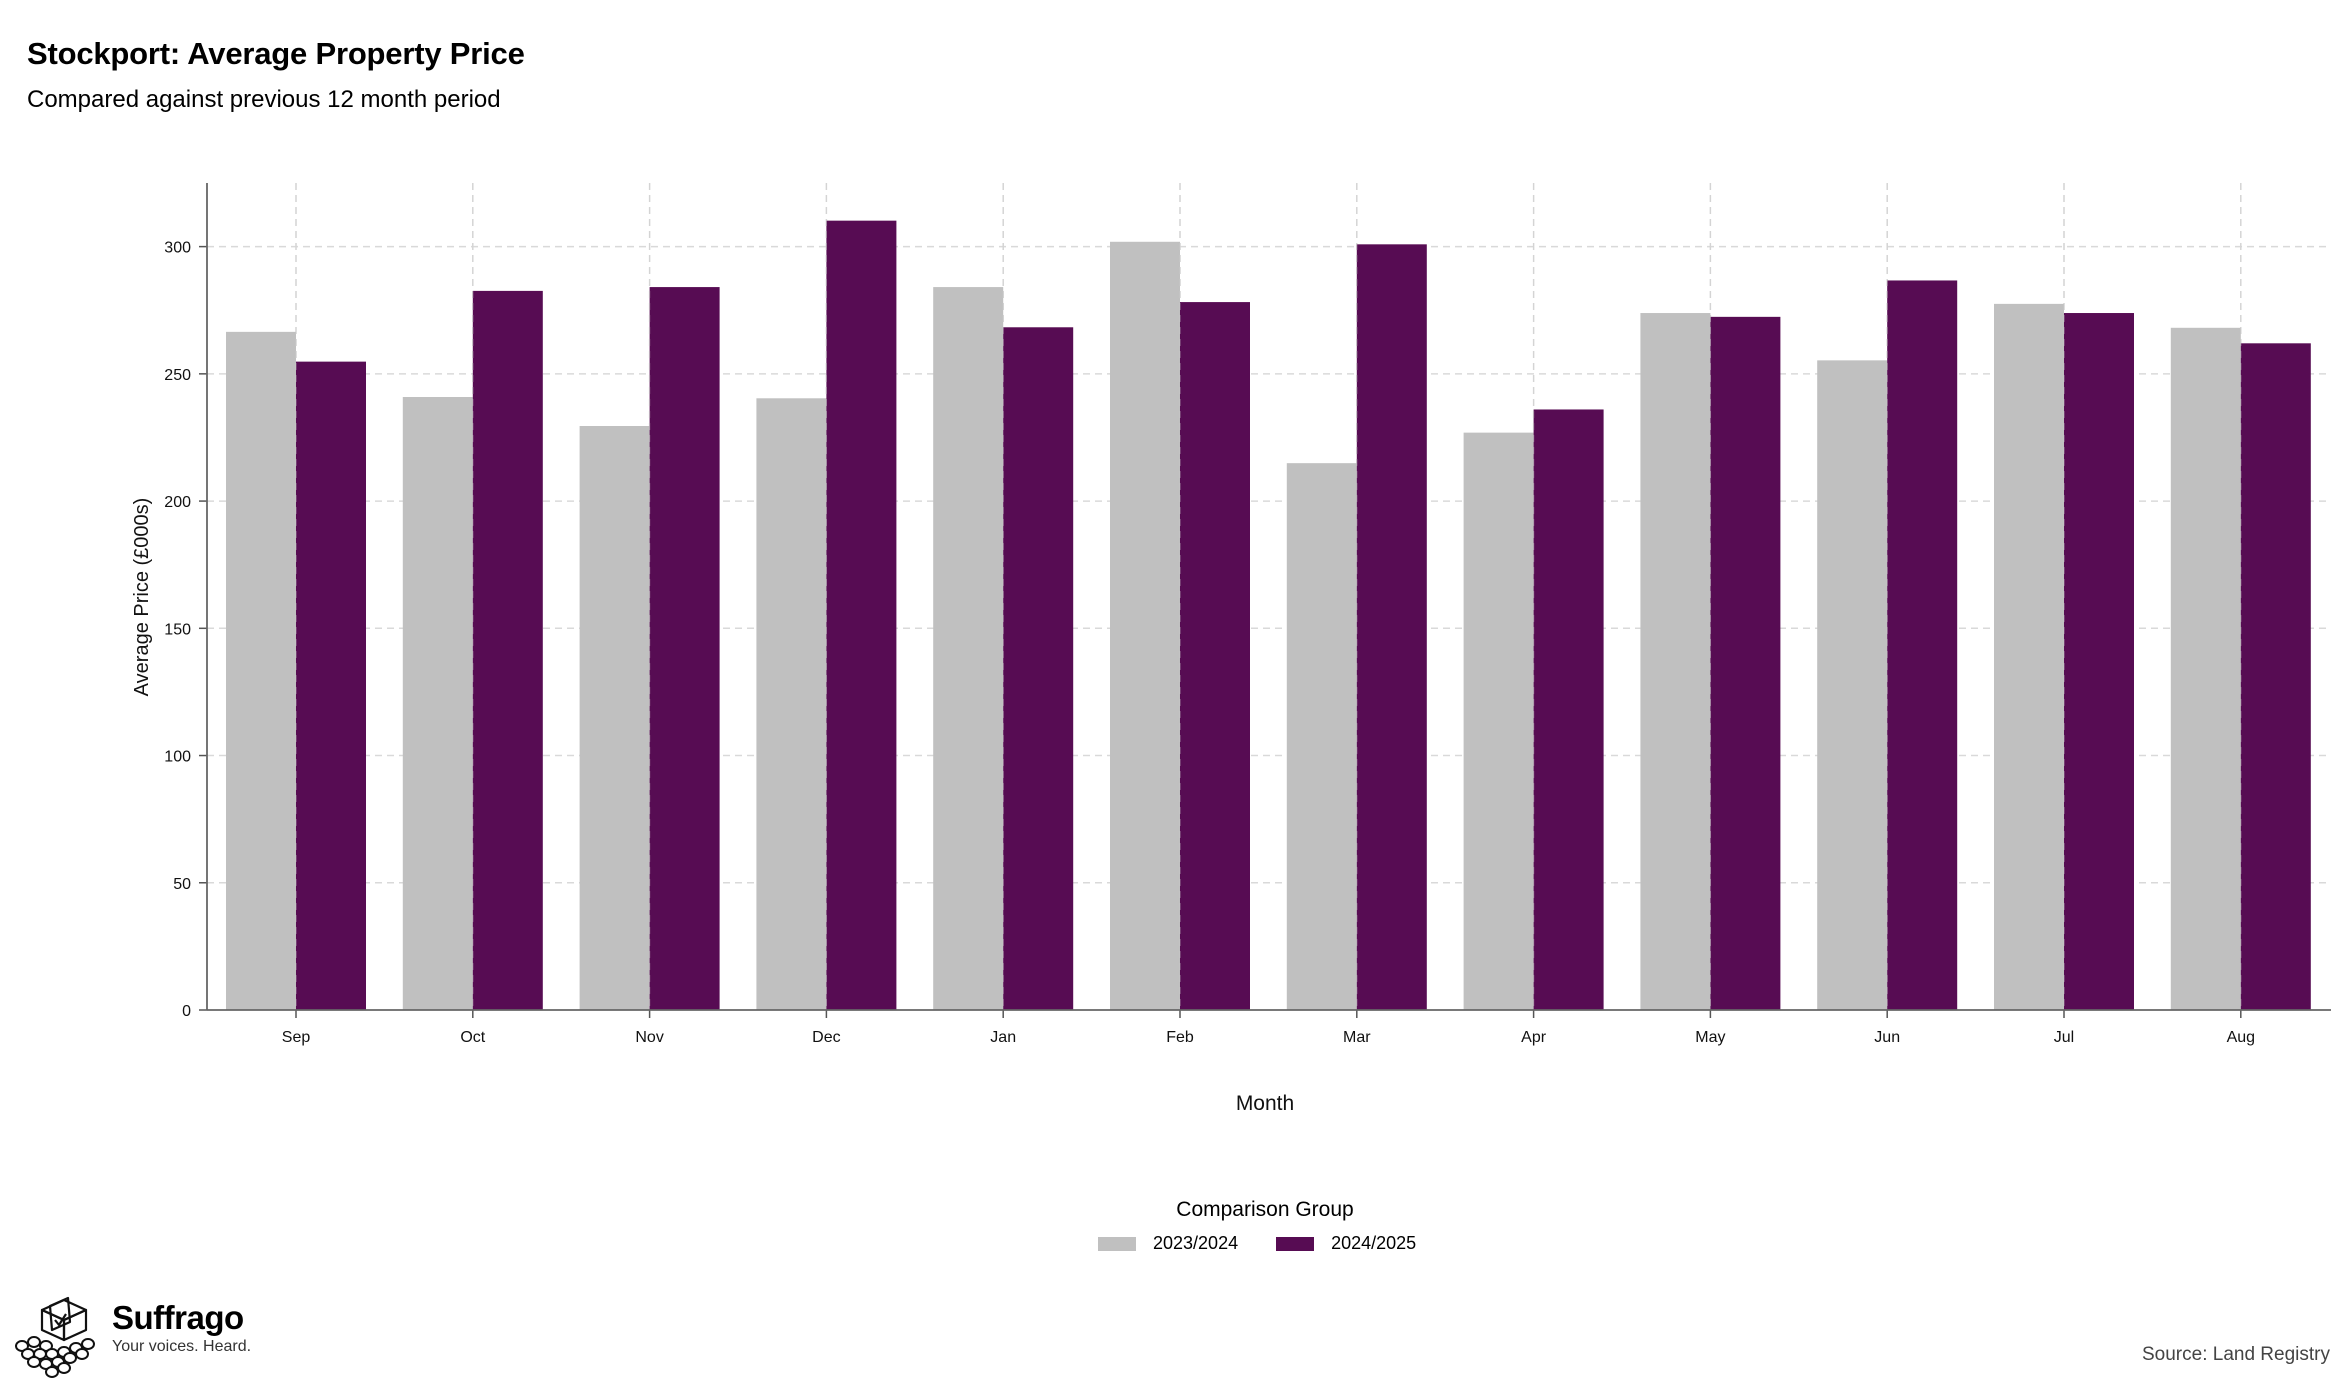  Describe the element at coordinates (2275, 676) in the screenshot. I see `bar-aug-2024-2025` at that location.